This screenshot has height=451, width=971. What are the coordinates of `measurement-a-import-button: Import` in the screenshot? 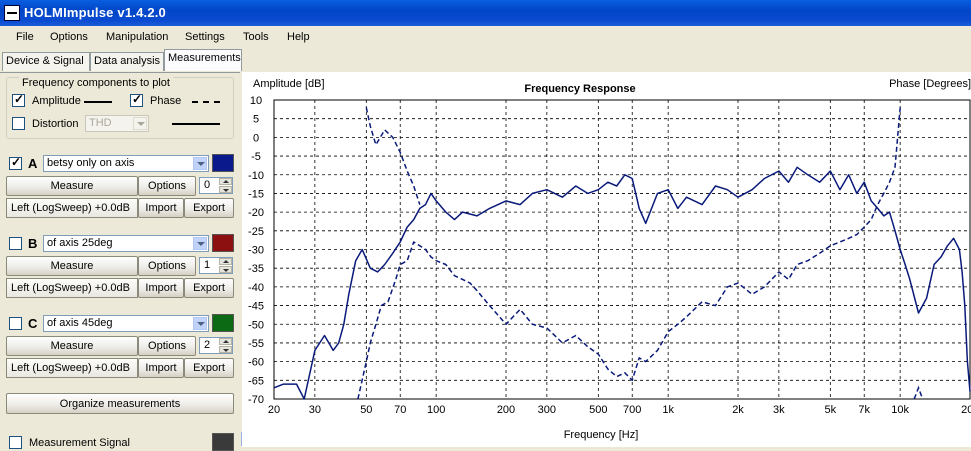 It's located at (161, 208).